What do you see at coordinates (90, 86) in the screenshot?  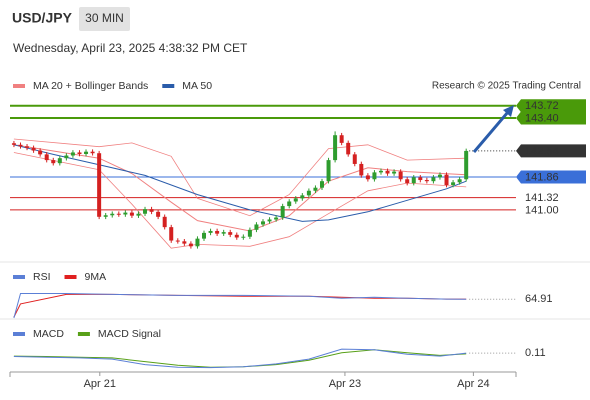 I see `legend-label: MA 20 + Bollinger Bands` at bounding box center [90, 86].